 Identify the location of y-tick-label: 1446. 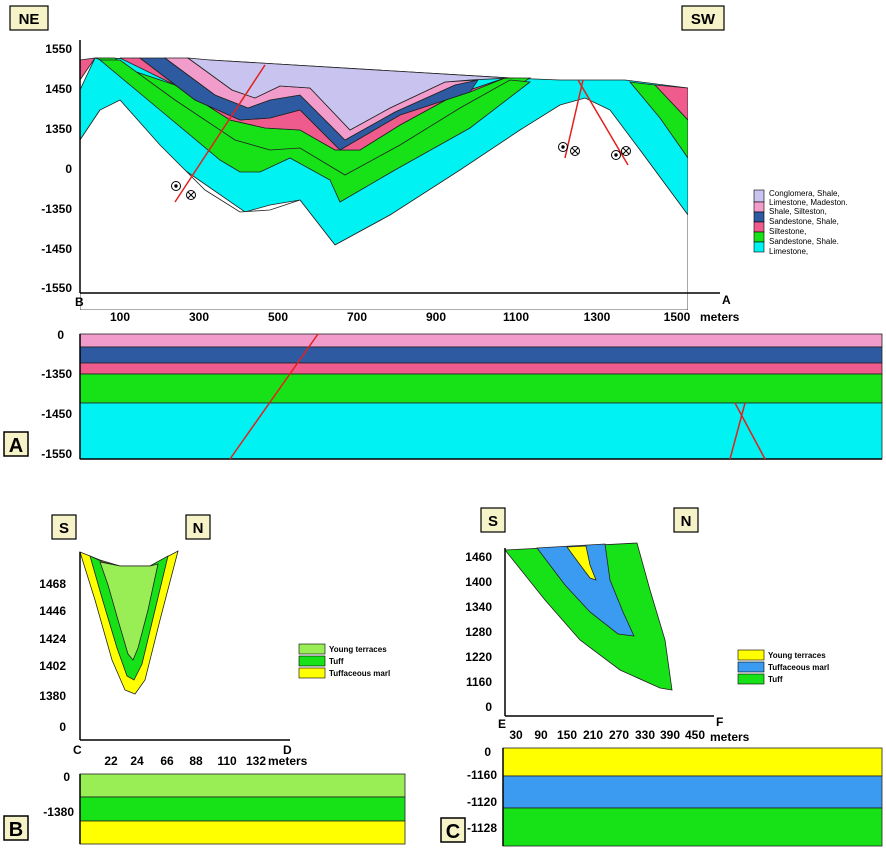
(52, 611).